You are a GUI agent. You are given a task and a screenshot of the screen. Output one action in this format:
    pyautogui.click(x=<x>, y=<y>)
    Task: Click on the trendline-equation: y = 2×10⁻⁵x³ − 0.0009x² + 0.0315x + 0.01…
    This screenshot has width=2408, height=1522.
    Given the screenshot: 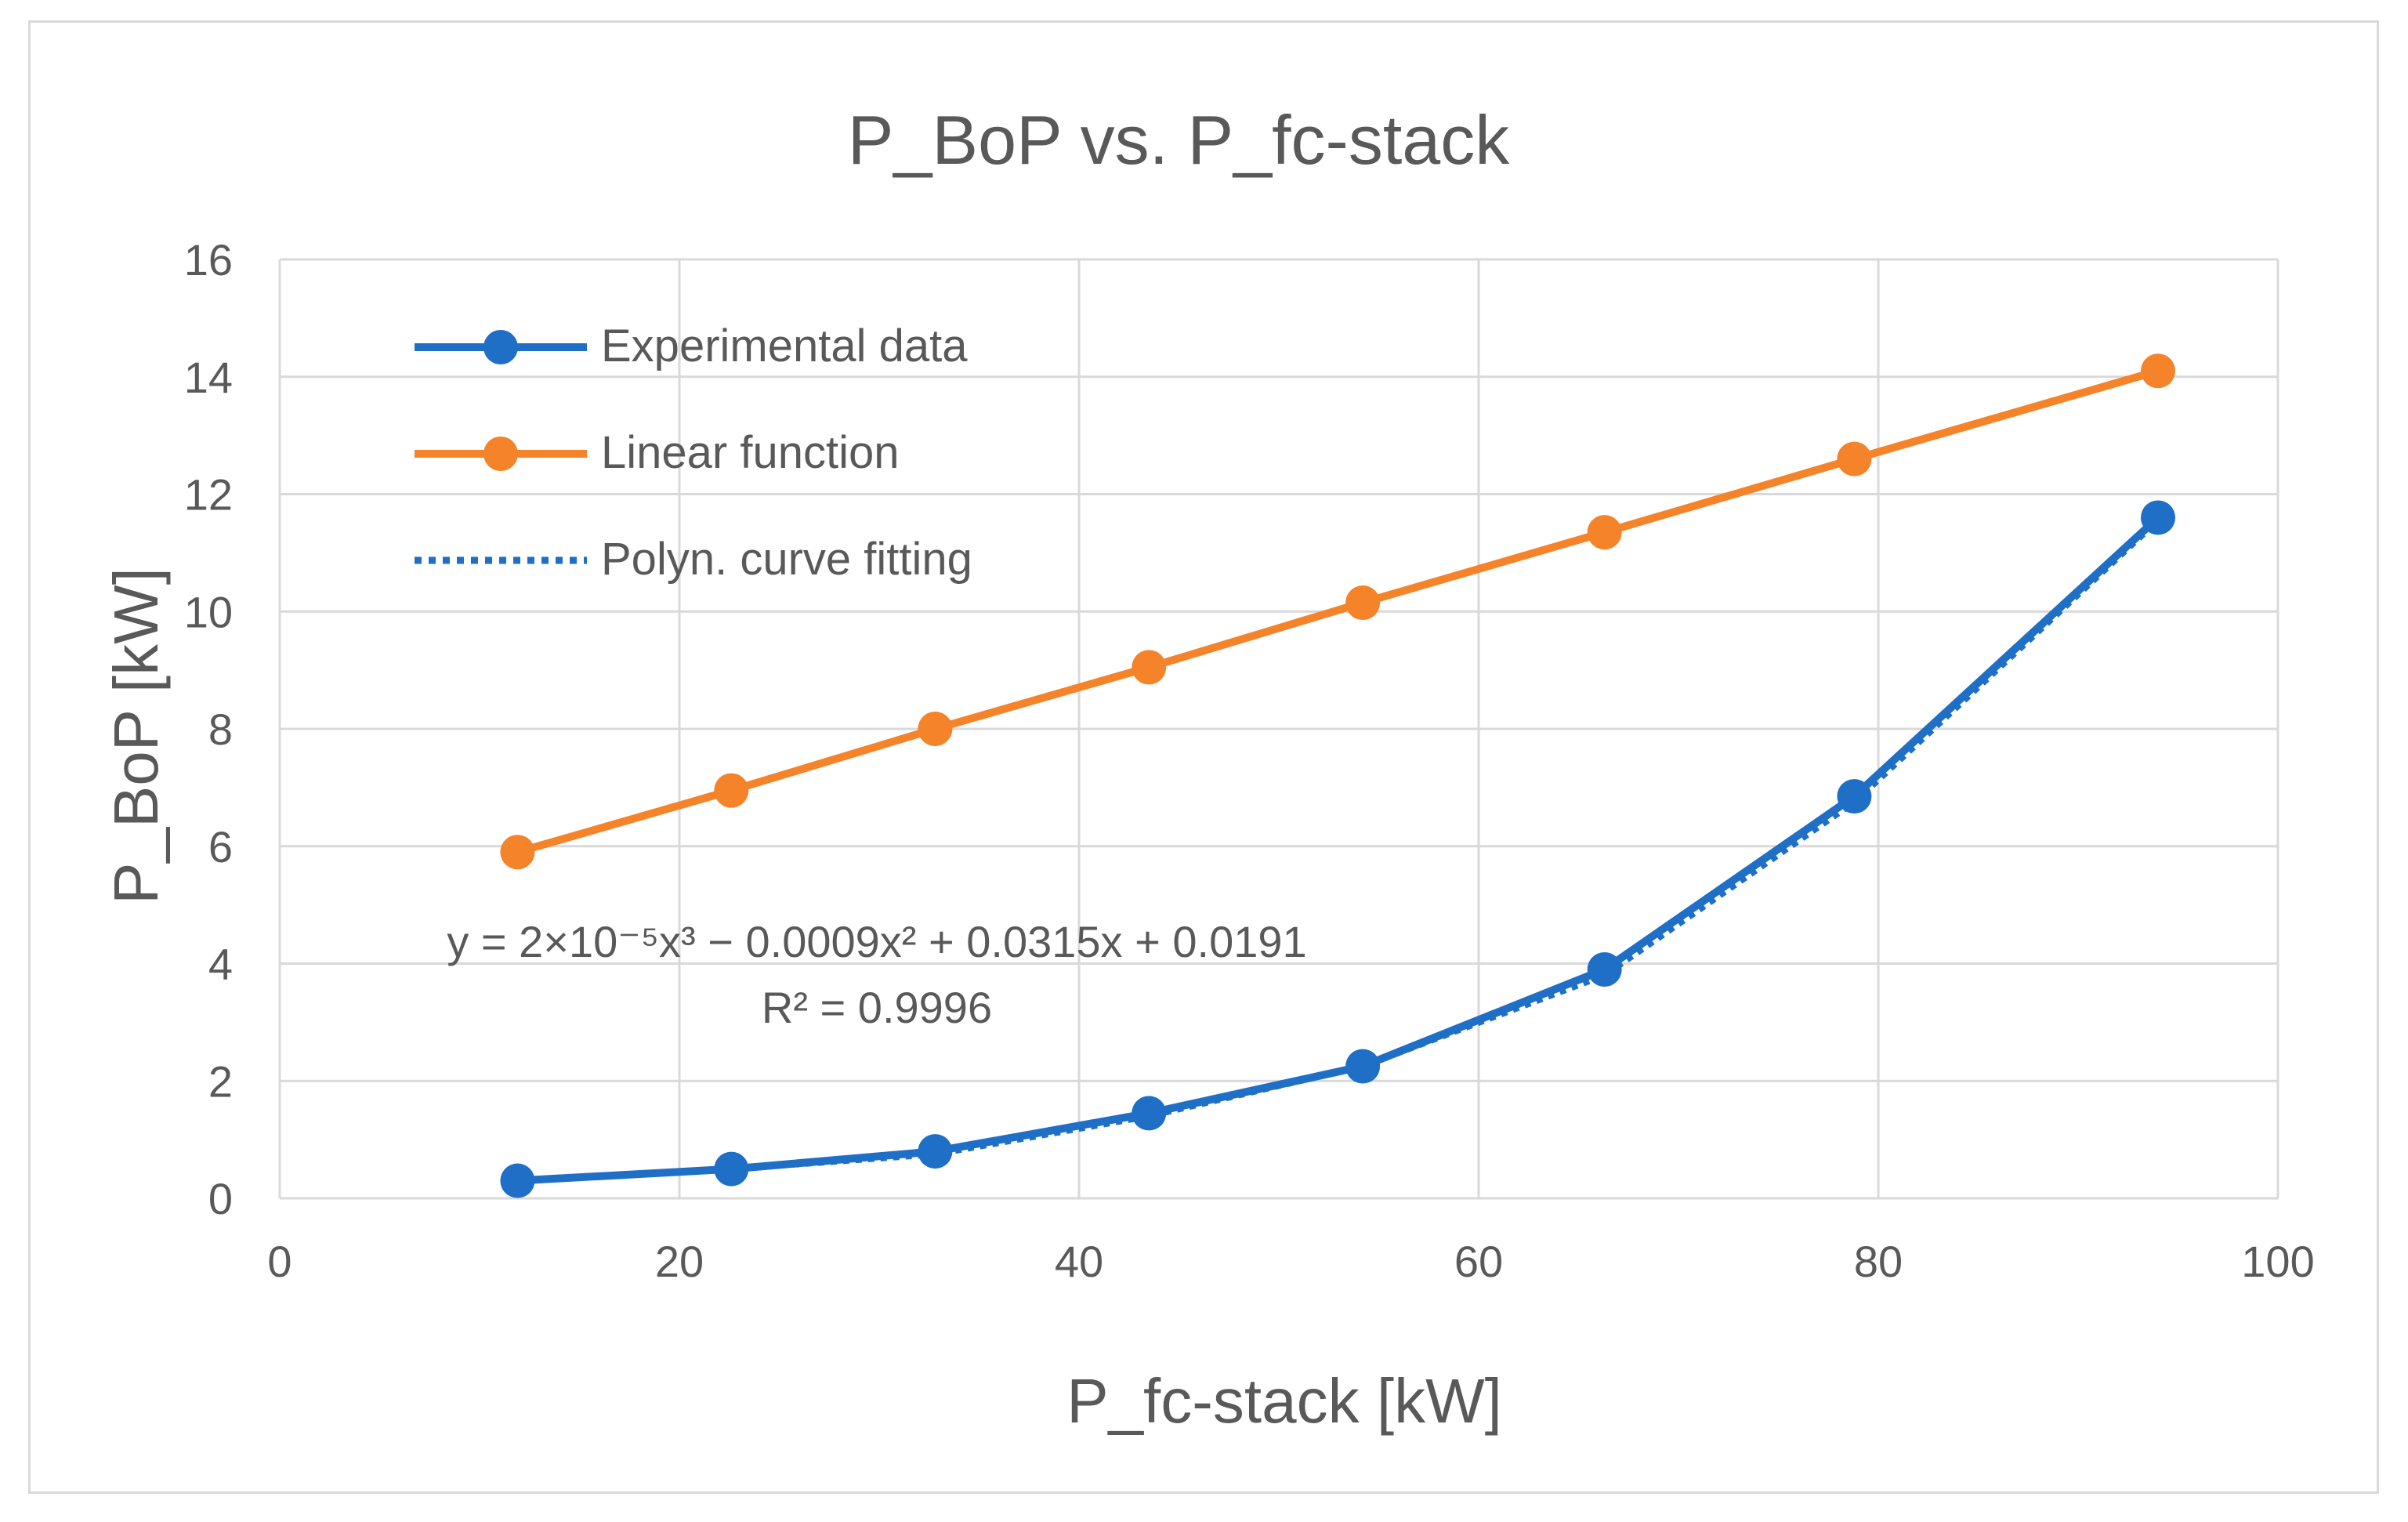 What is the action you would take?
    pyautogui.click(x=876, y=941)
    